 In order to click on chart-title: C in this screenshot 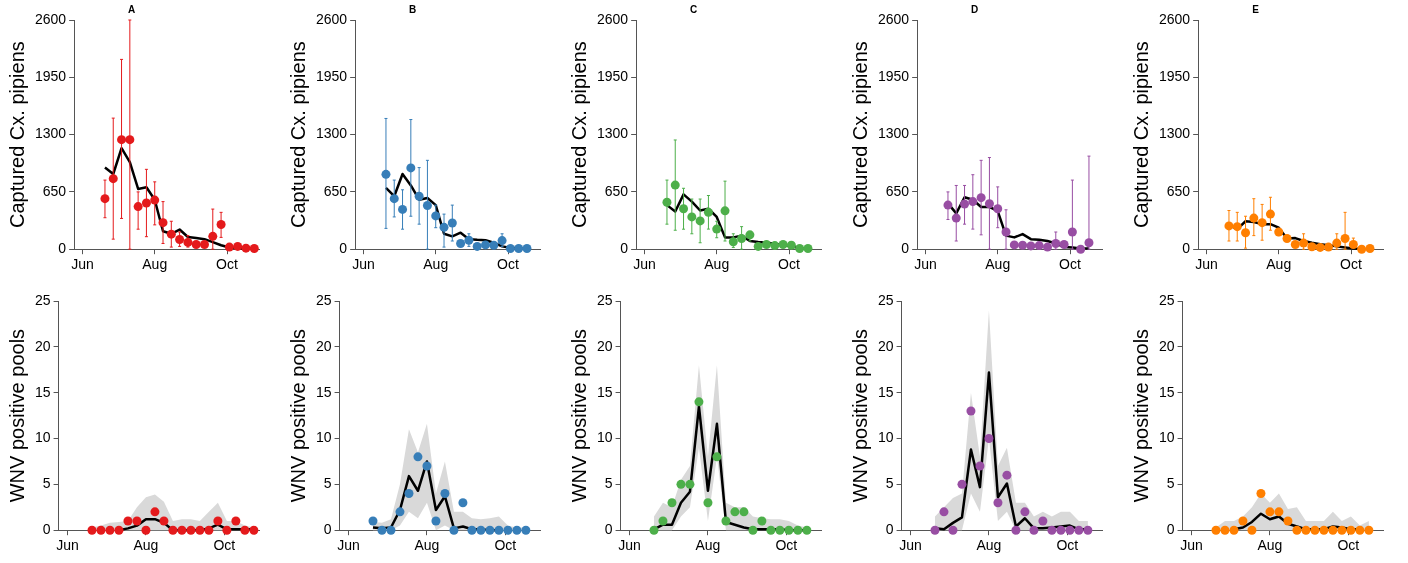, I will do `click(693, 9)`.